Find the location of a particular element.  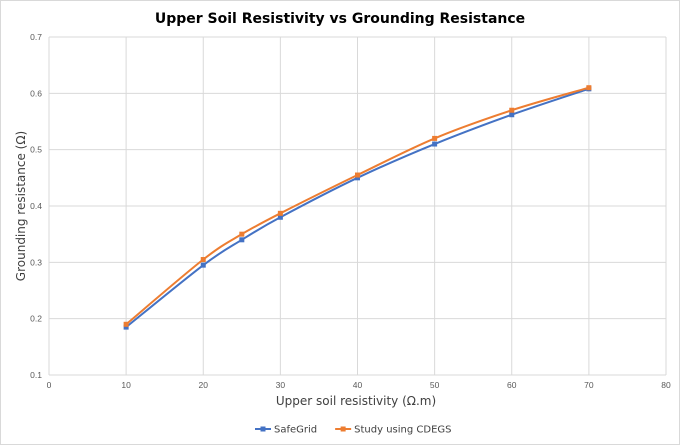

x-tick-label: 10 is located at coordinates (126, 385).